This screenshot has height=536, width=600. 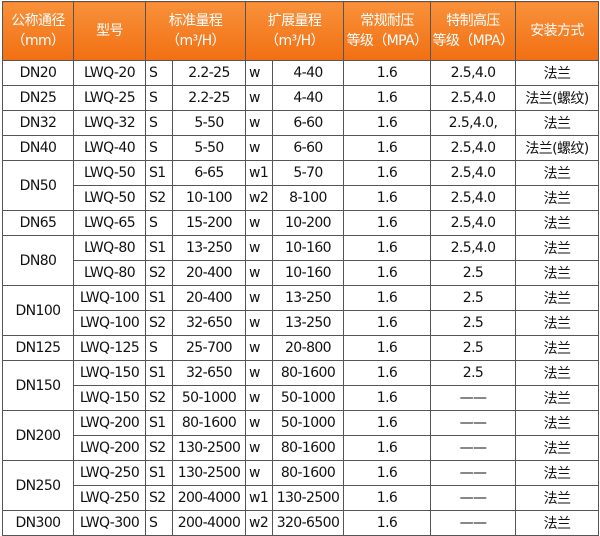 What do you see at coordinates (38, 310) in the screenshot?
I see `cell-dn: DN100` at bounding box center [38, 310].